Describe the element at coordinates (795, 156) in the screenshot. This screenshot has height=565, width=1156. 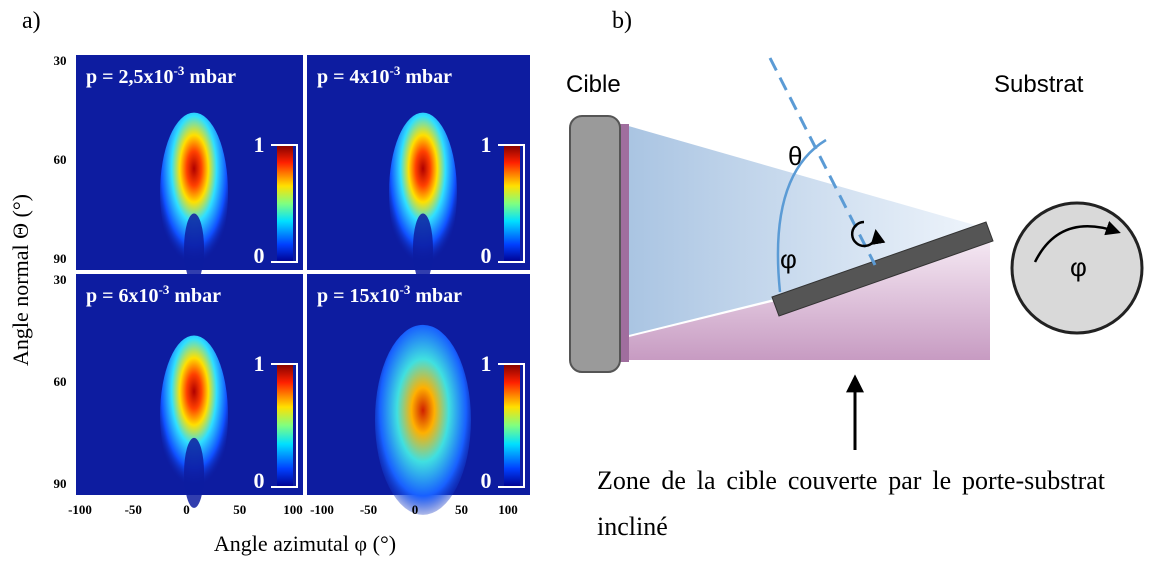
I see `theta-label: θ` at that location.